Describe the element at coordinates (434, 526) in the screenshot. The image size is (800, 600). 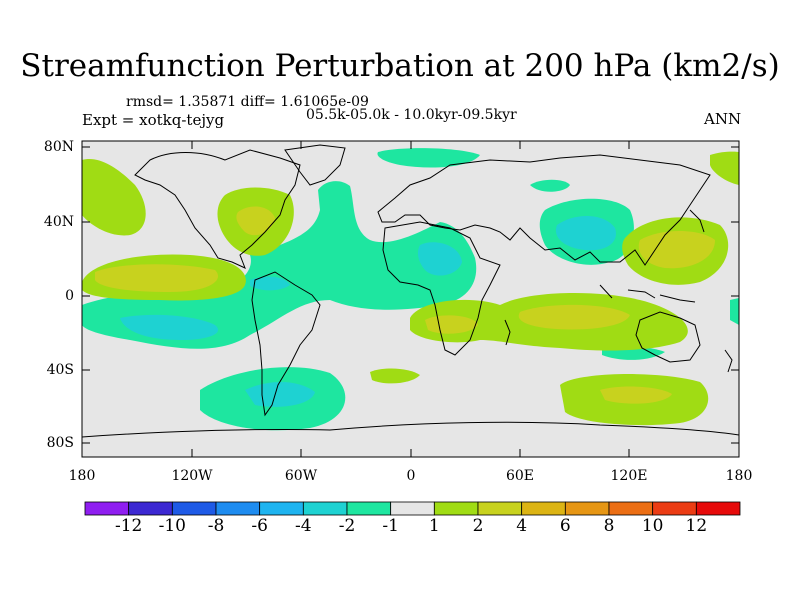
I see `colorbar-label: 1` at that location.